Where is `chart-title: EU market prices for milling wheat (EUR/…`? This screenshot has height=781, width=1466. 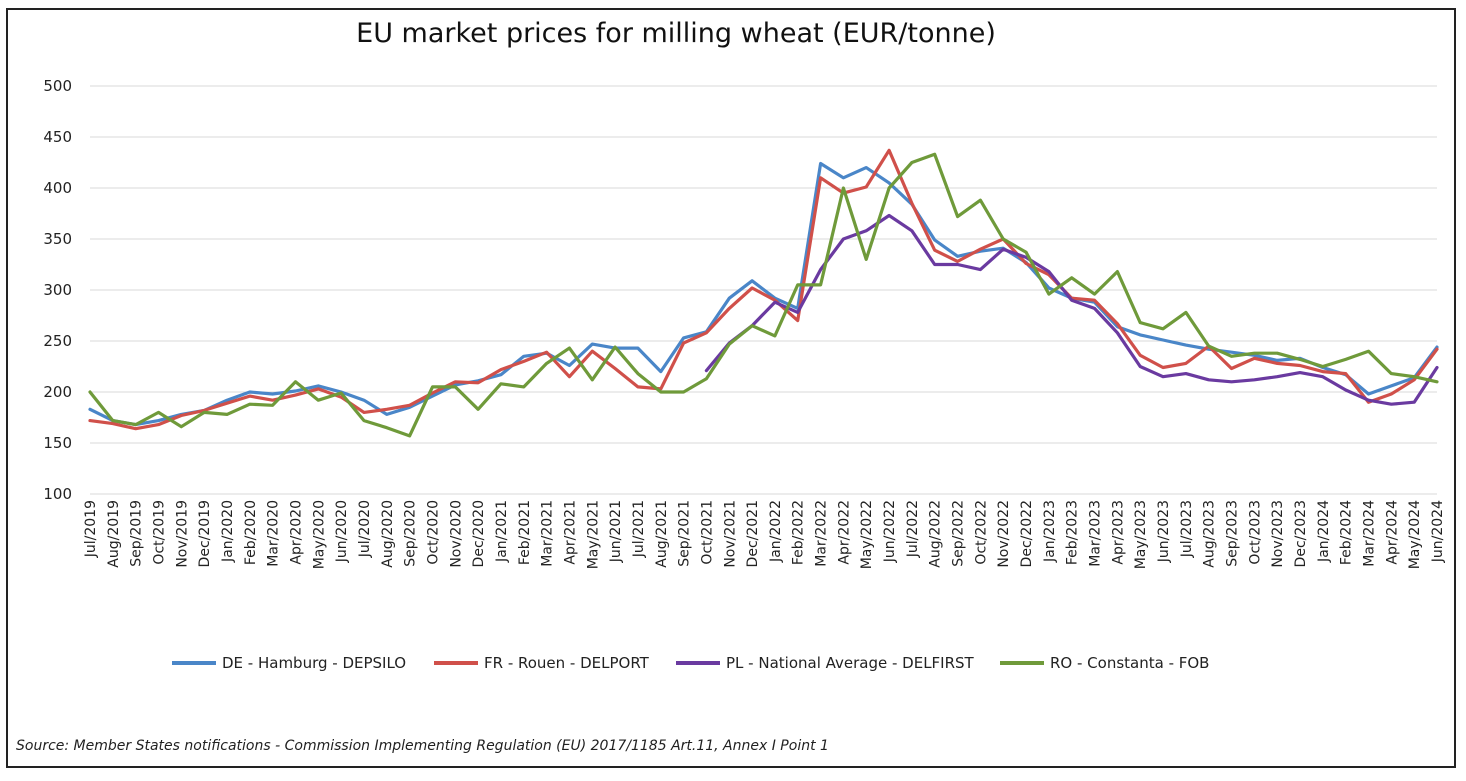 chart-title: EU market prices for milling wheat (EUR/… is located at coordinates (676, 33).